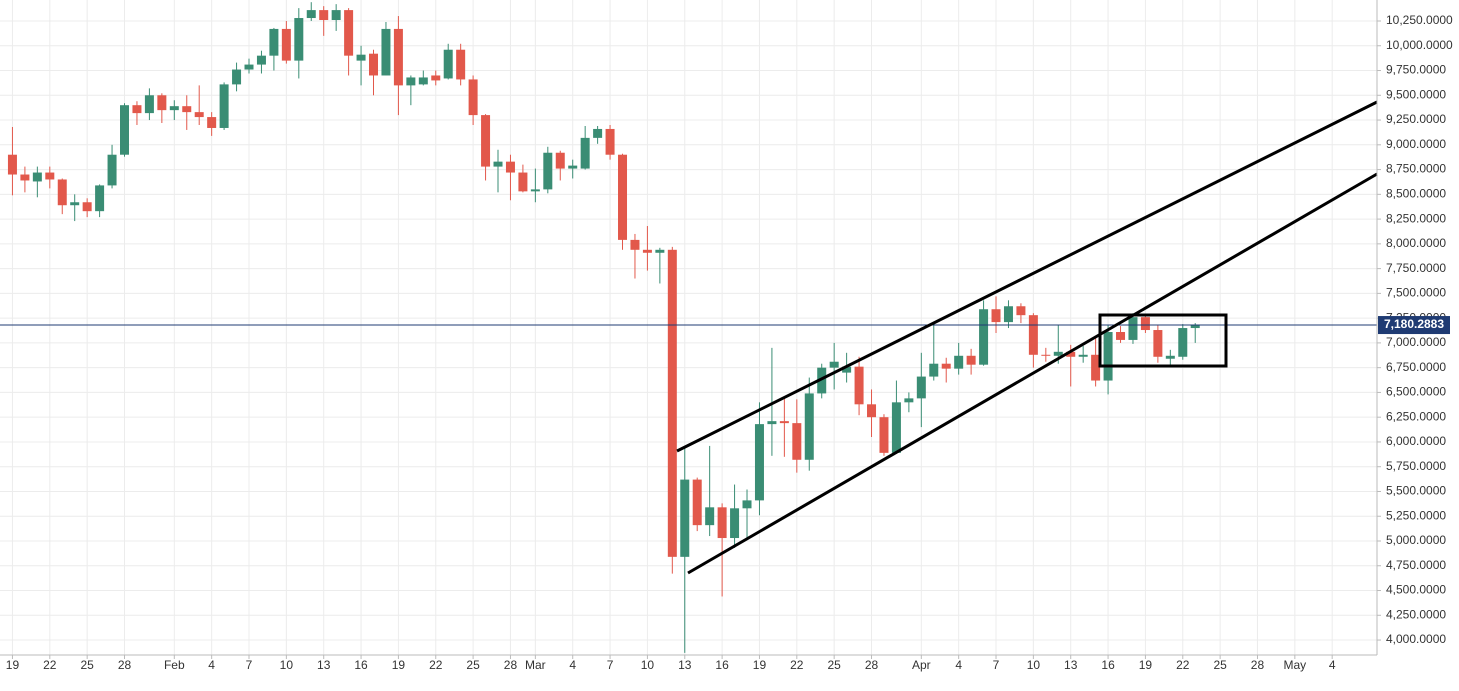 The width and height of the screenshot is (1459, 691). Describe the element at coordinates (1416, 119) in the screenshot. I see `y-tick-label: 9,250.0000` at that location.